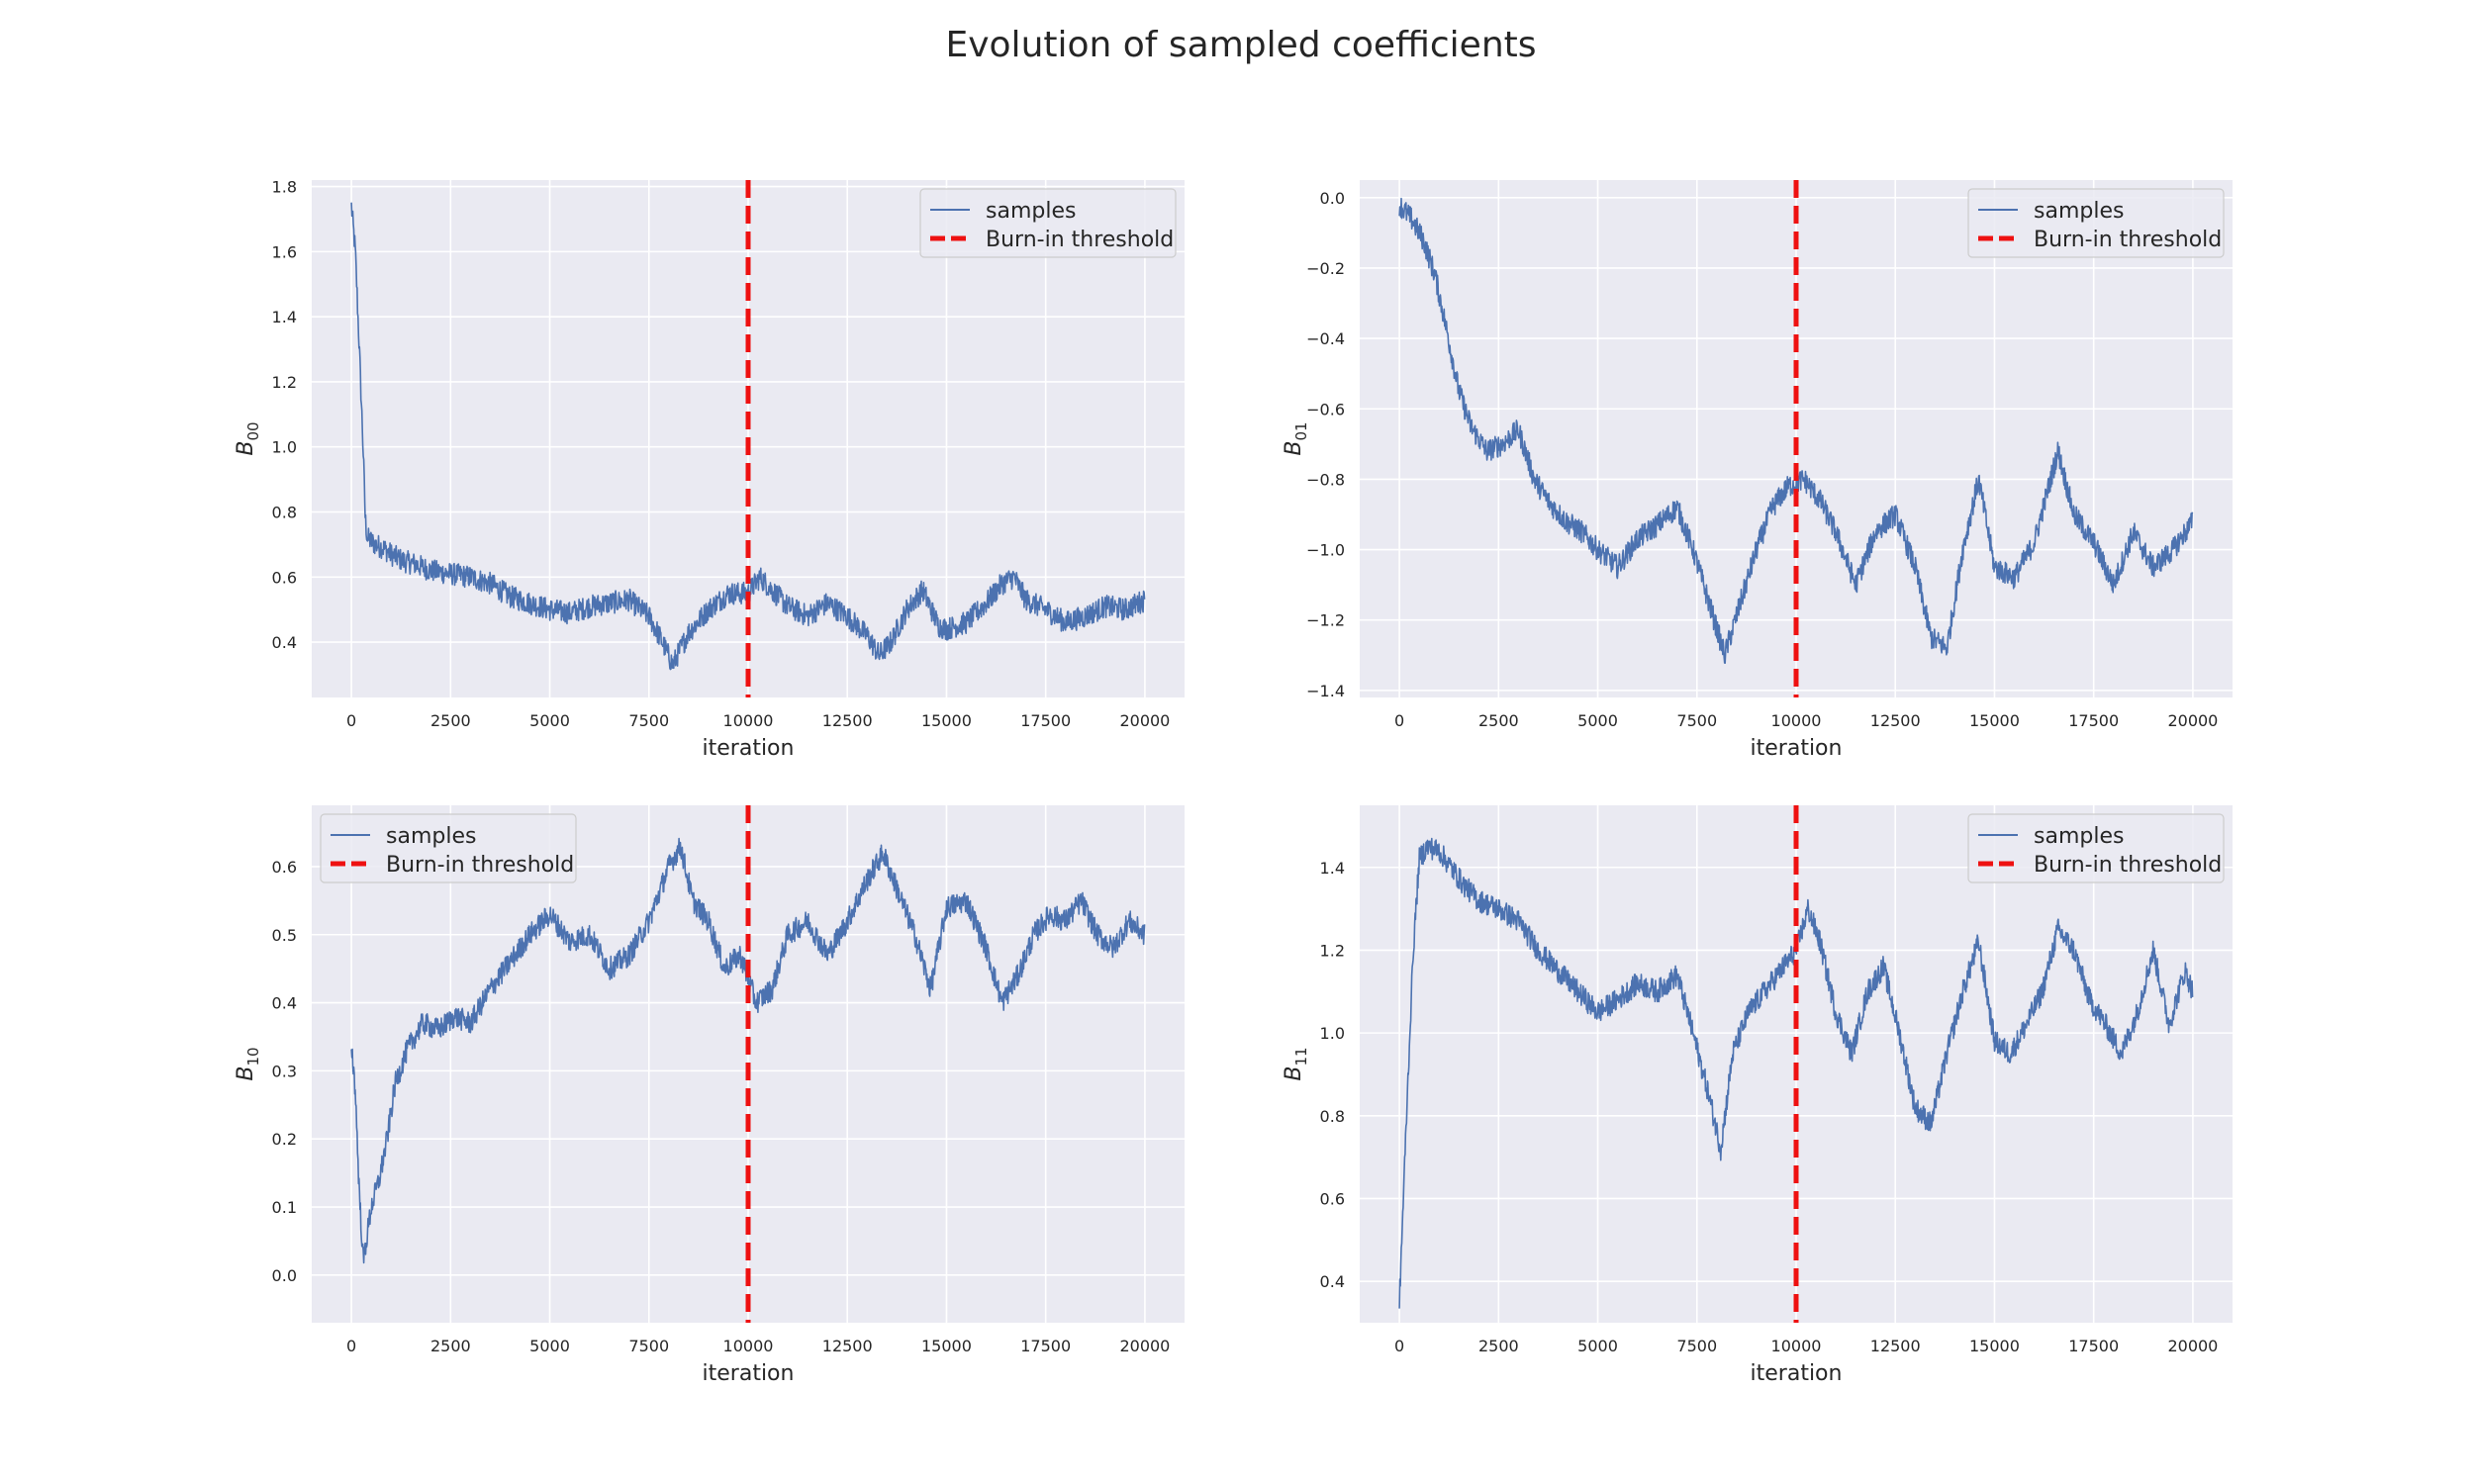 This screenshot has width=2474, height=1484. Describe the element at coordinates (248, 1063) in the screenshot. I see `y-axis-label: B10` at that location.